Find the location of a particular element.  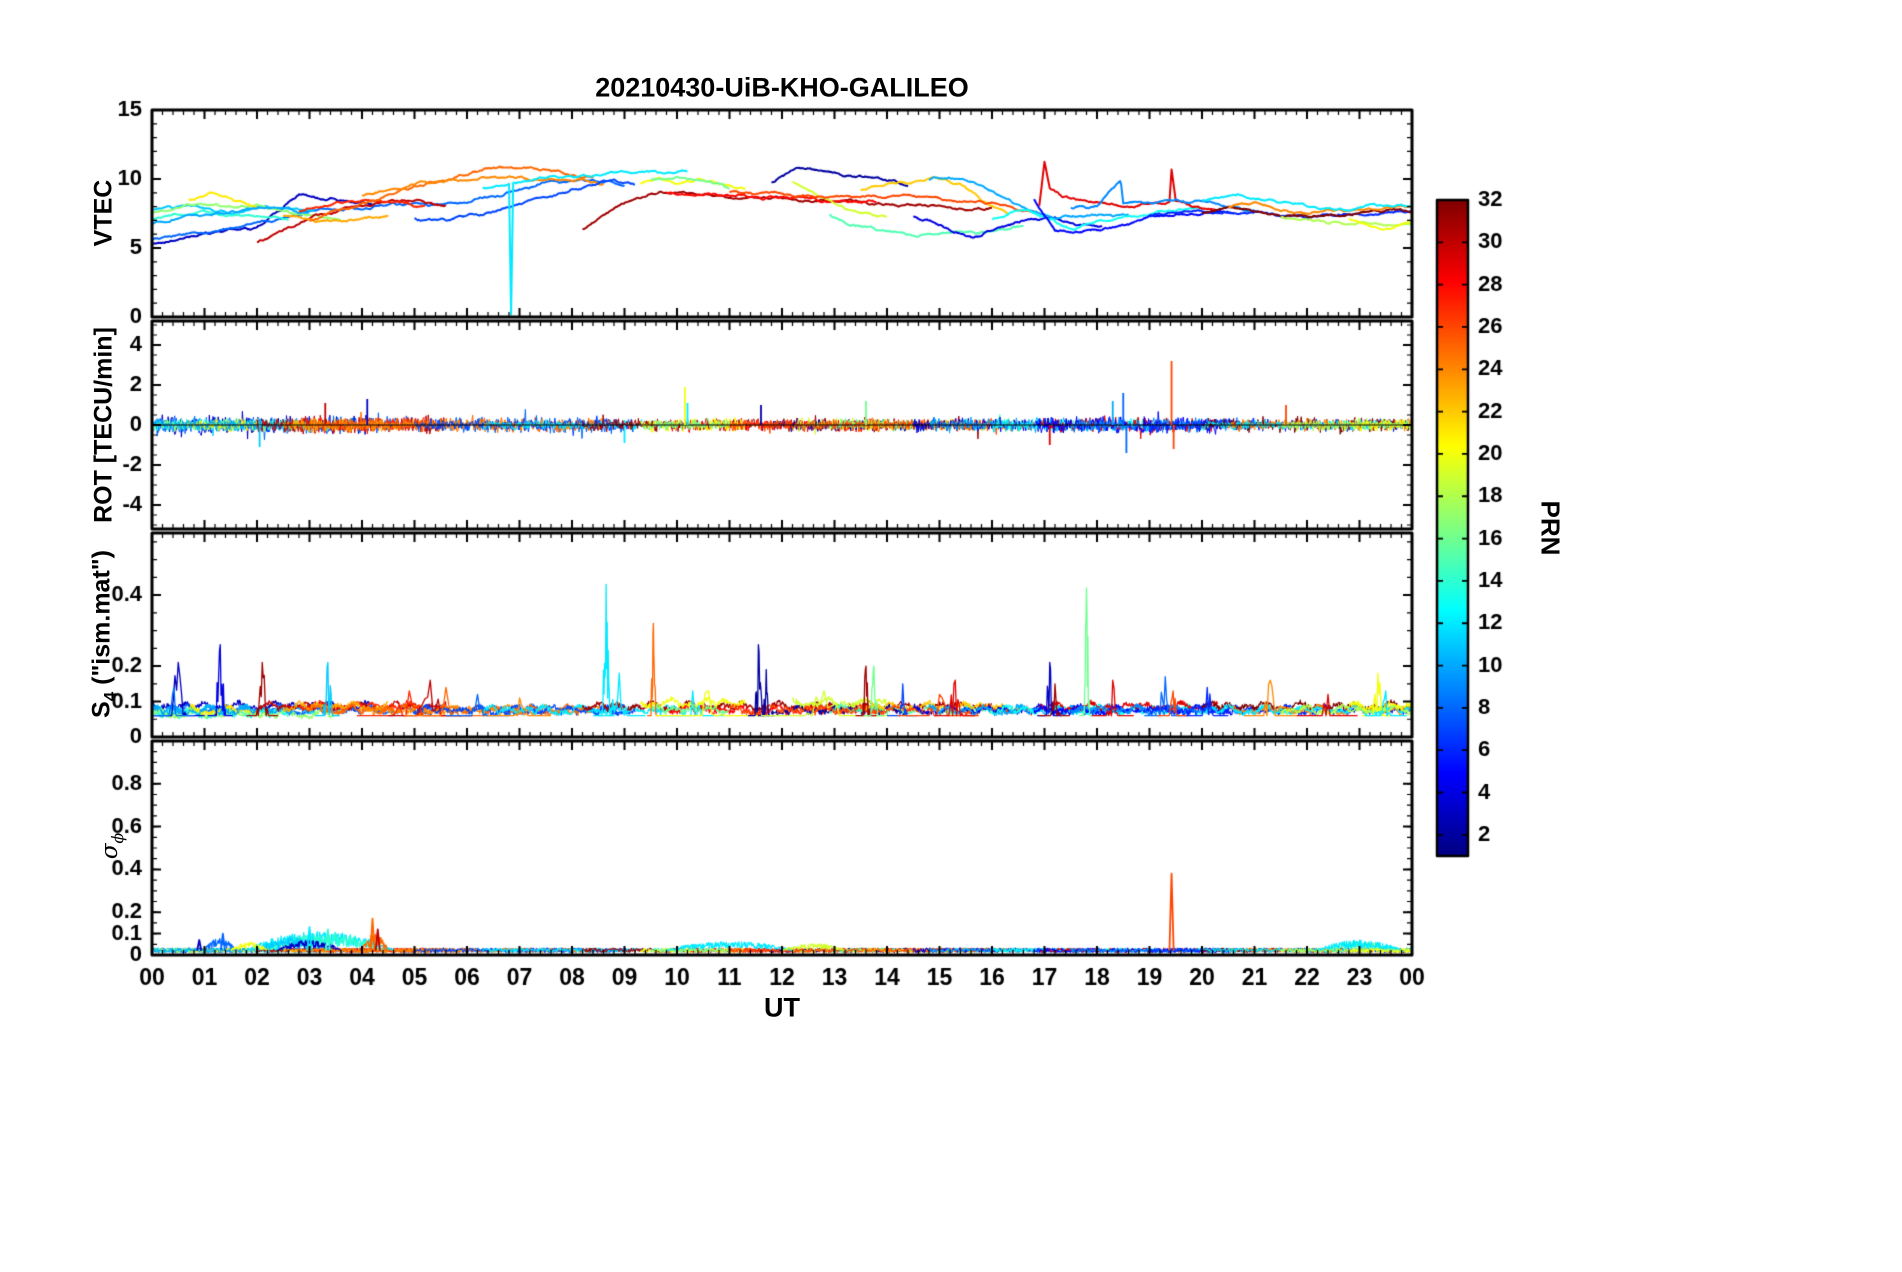

sigma-label-subscript: ϕ is located at coordinates (117, 838).